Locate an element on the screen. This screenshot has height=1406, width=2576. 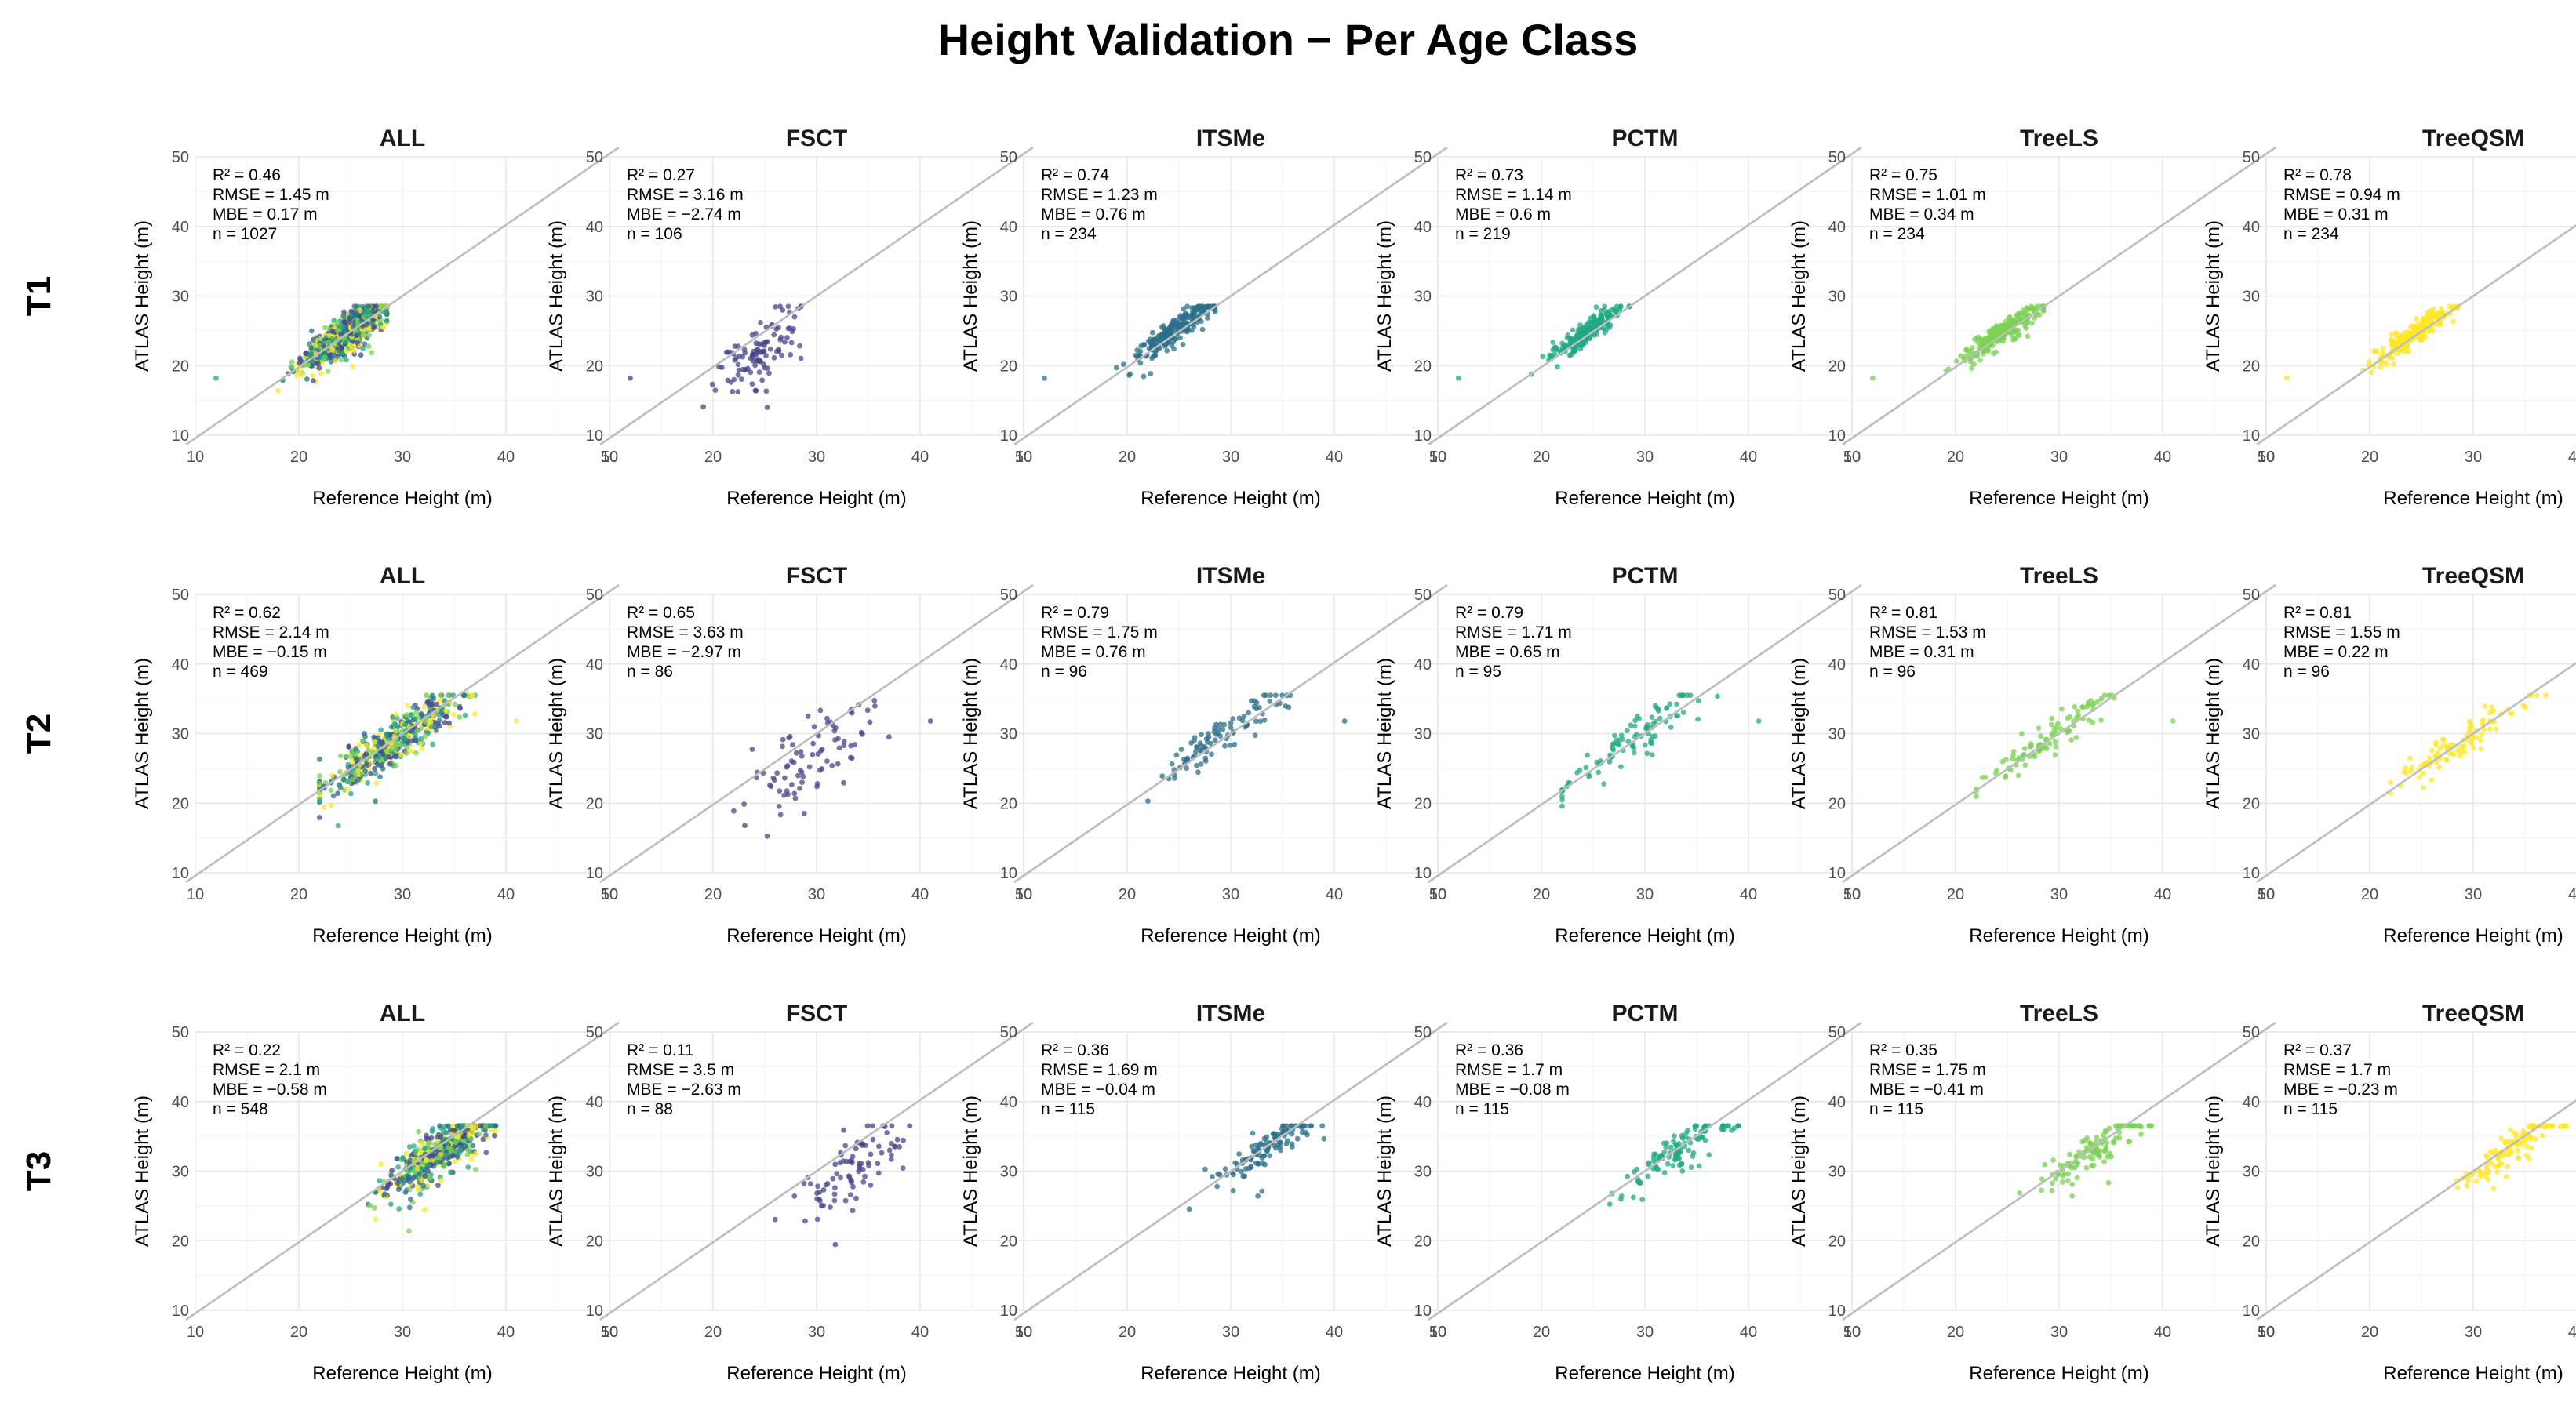
stat-rmse: RMSE = 1.71 m is located at coordinates (1513, 632).